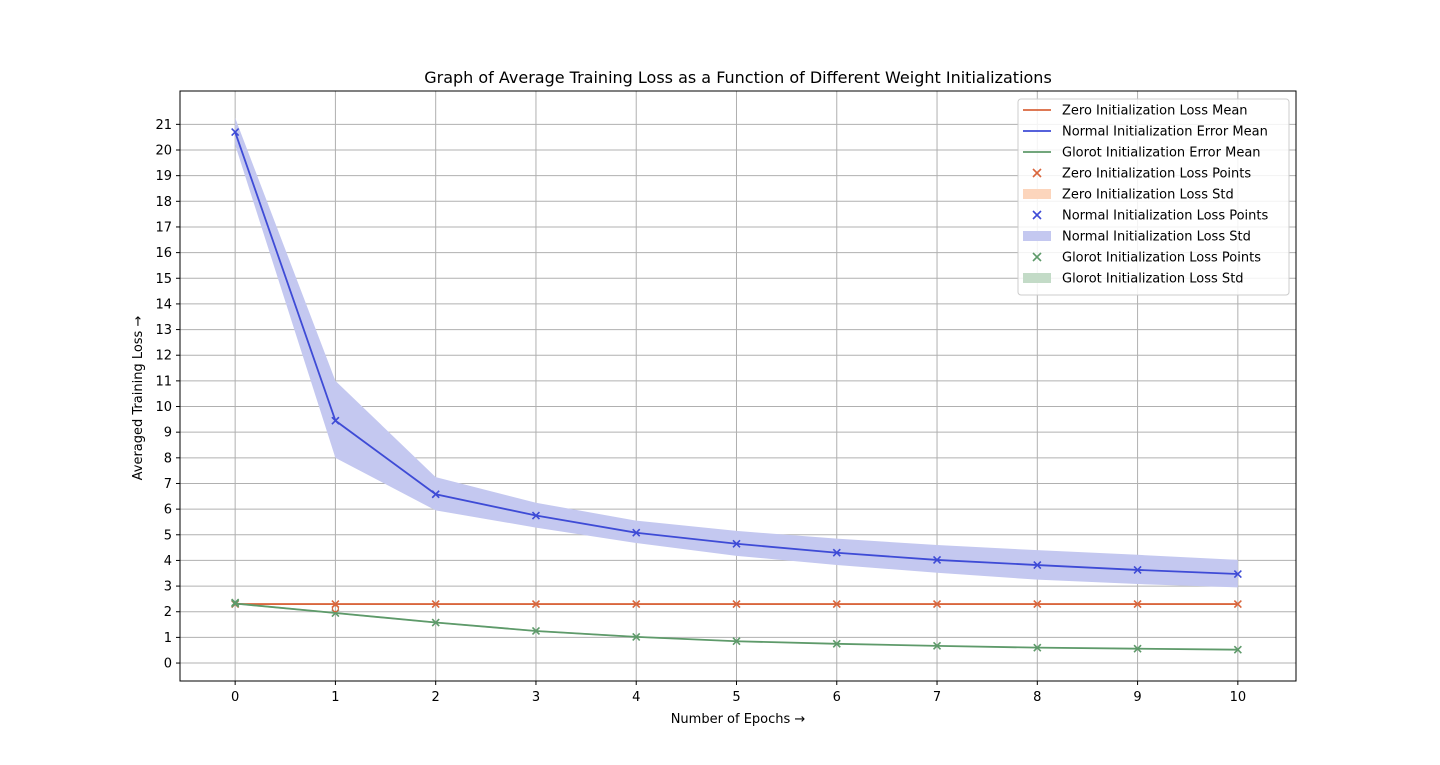 The height and width of the screenshot is (765, 1440). What do you see at coordinates (168, 664) in the screenshot?
I see `y-tick-label: 0` at bounding box center [168, 664].